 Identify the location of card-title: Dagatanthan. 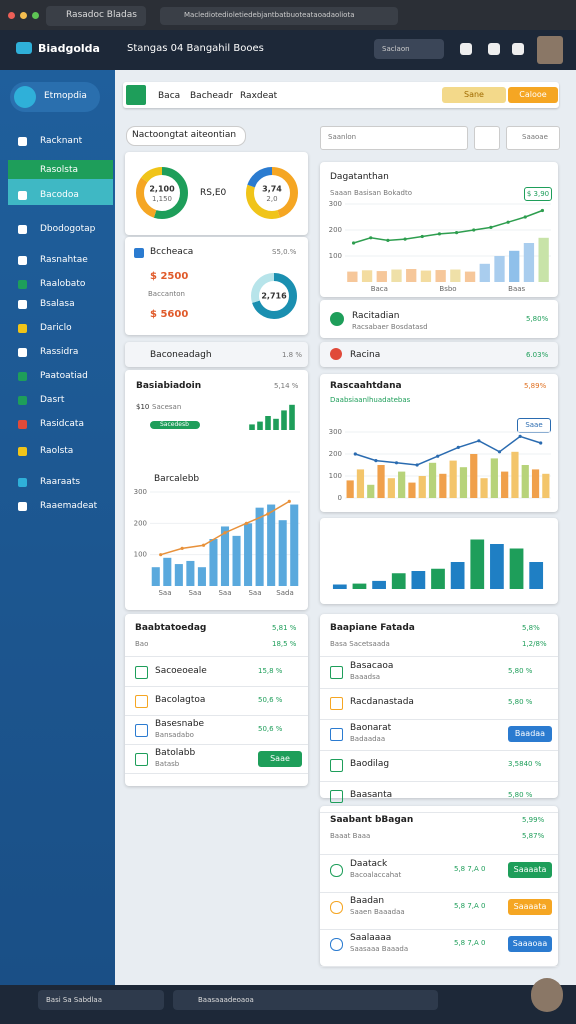
(359, 177).